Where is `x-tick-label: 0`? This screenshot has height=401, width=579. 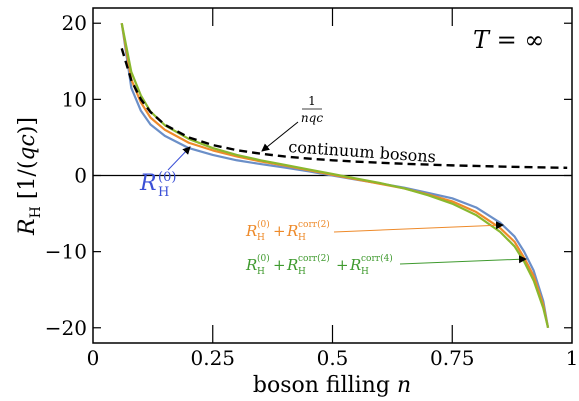 x-tick-label: 0 is located at coordinates (93, 358).